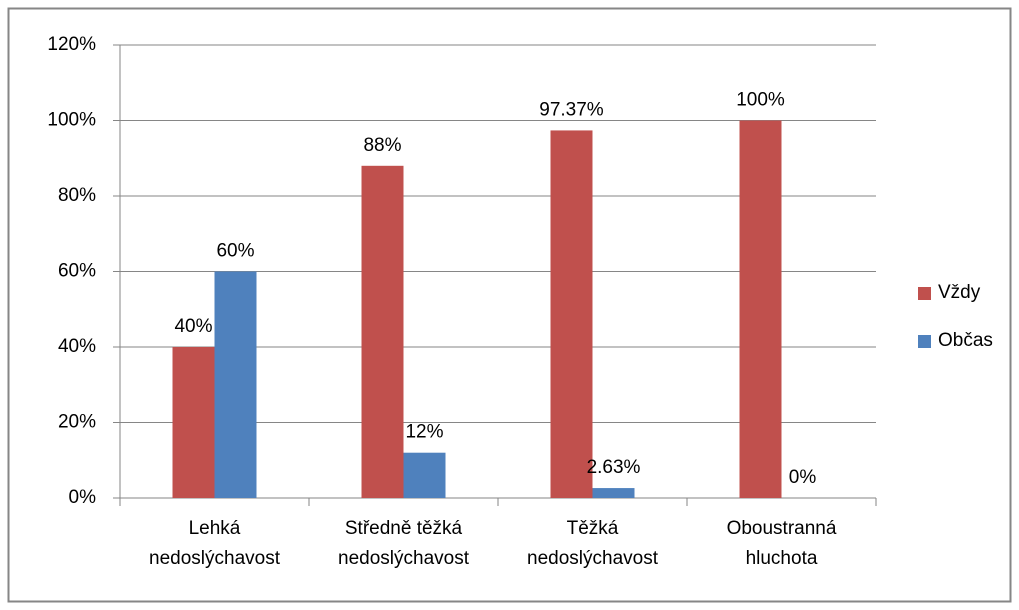 Image resolution: width=1019 pixels, height=610 pixels. I want to click on data-label: 97.37%, so click(571, 109).